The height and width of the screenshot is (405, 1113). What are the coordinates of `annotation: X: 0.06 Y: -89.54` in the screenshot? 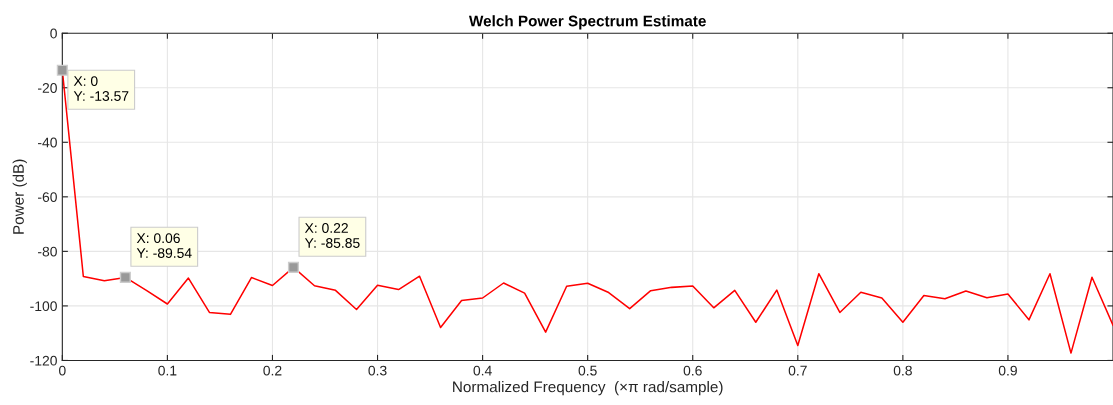 It's located at (164, 245).